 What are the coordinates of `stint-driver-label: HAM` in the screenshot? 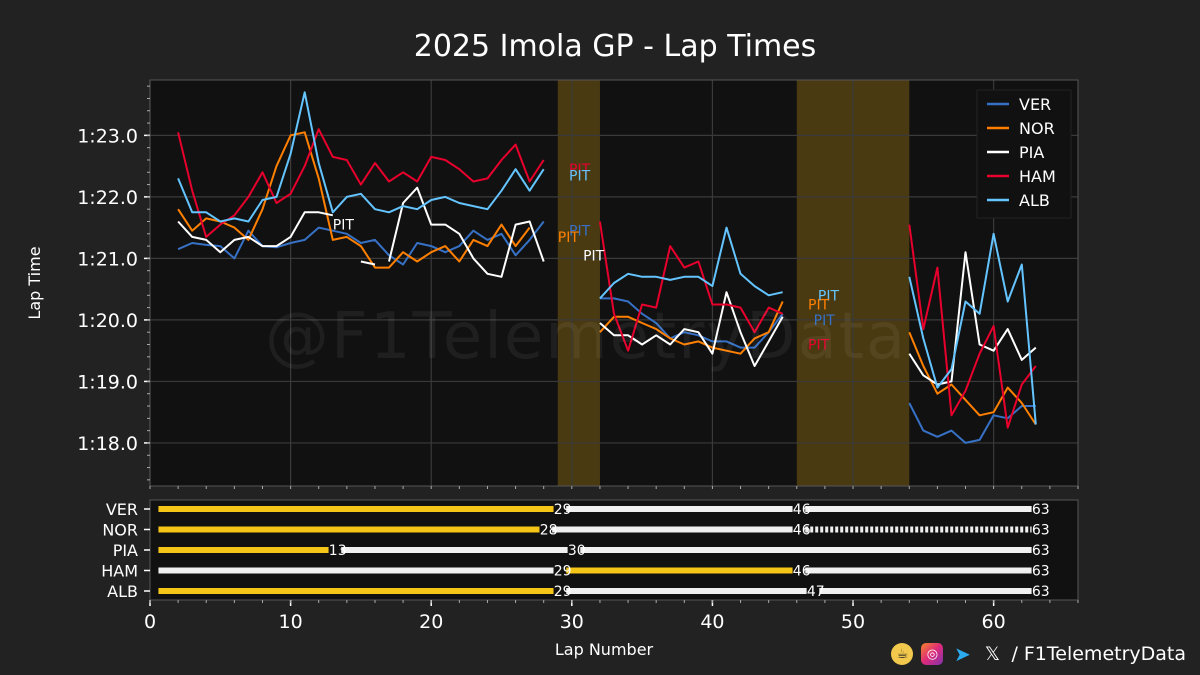 It's located at (119, 571).